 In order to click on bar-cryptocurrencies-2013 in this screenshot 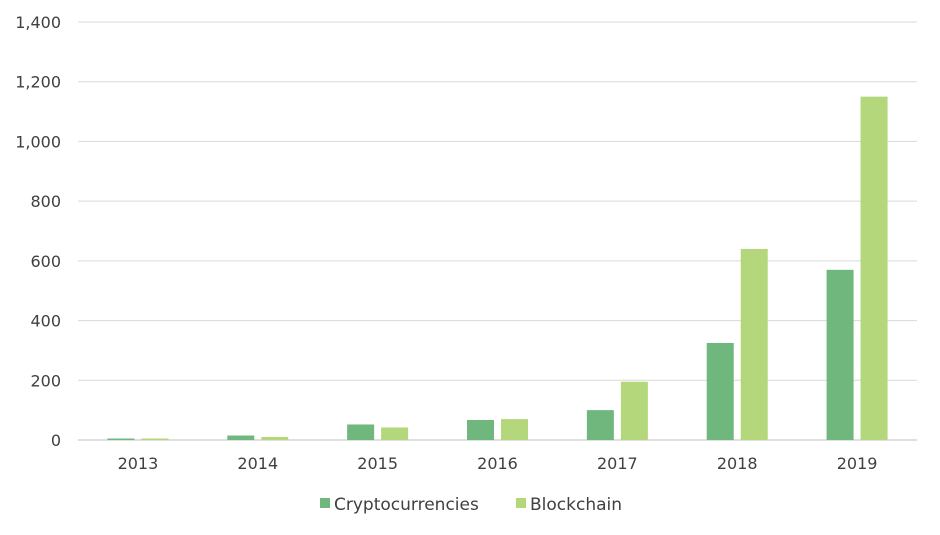, I will do `click(121, 439)`.